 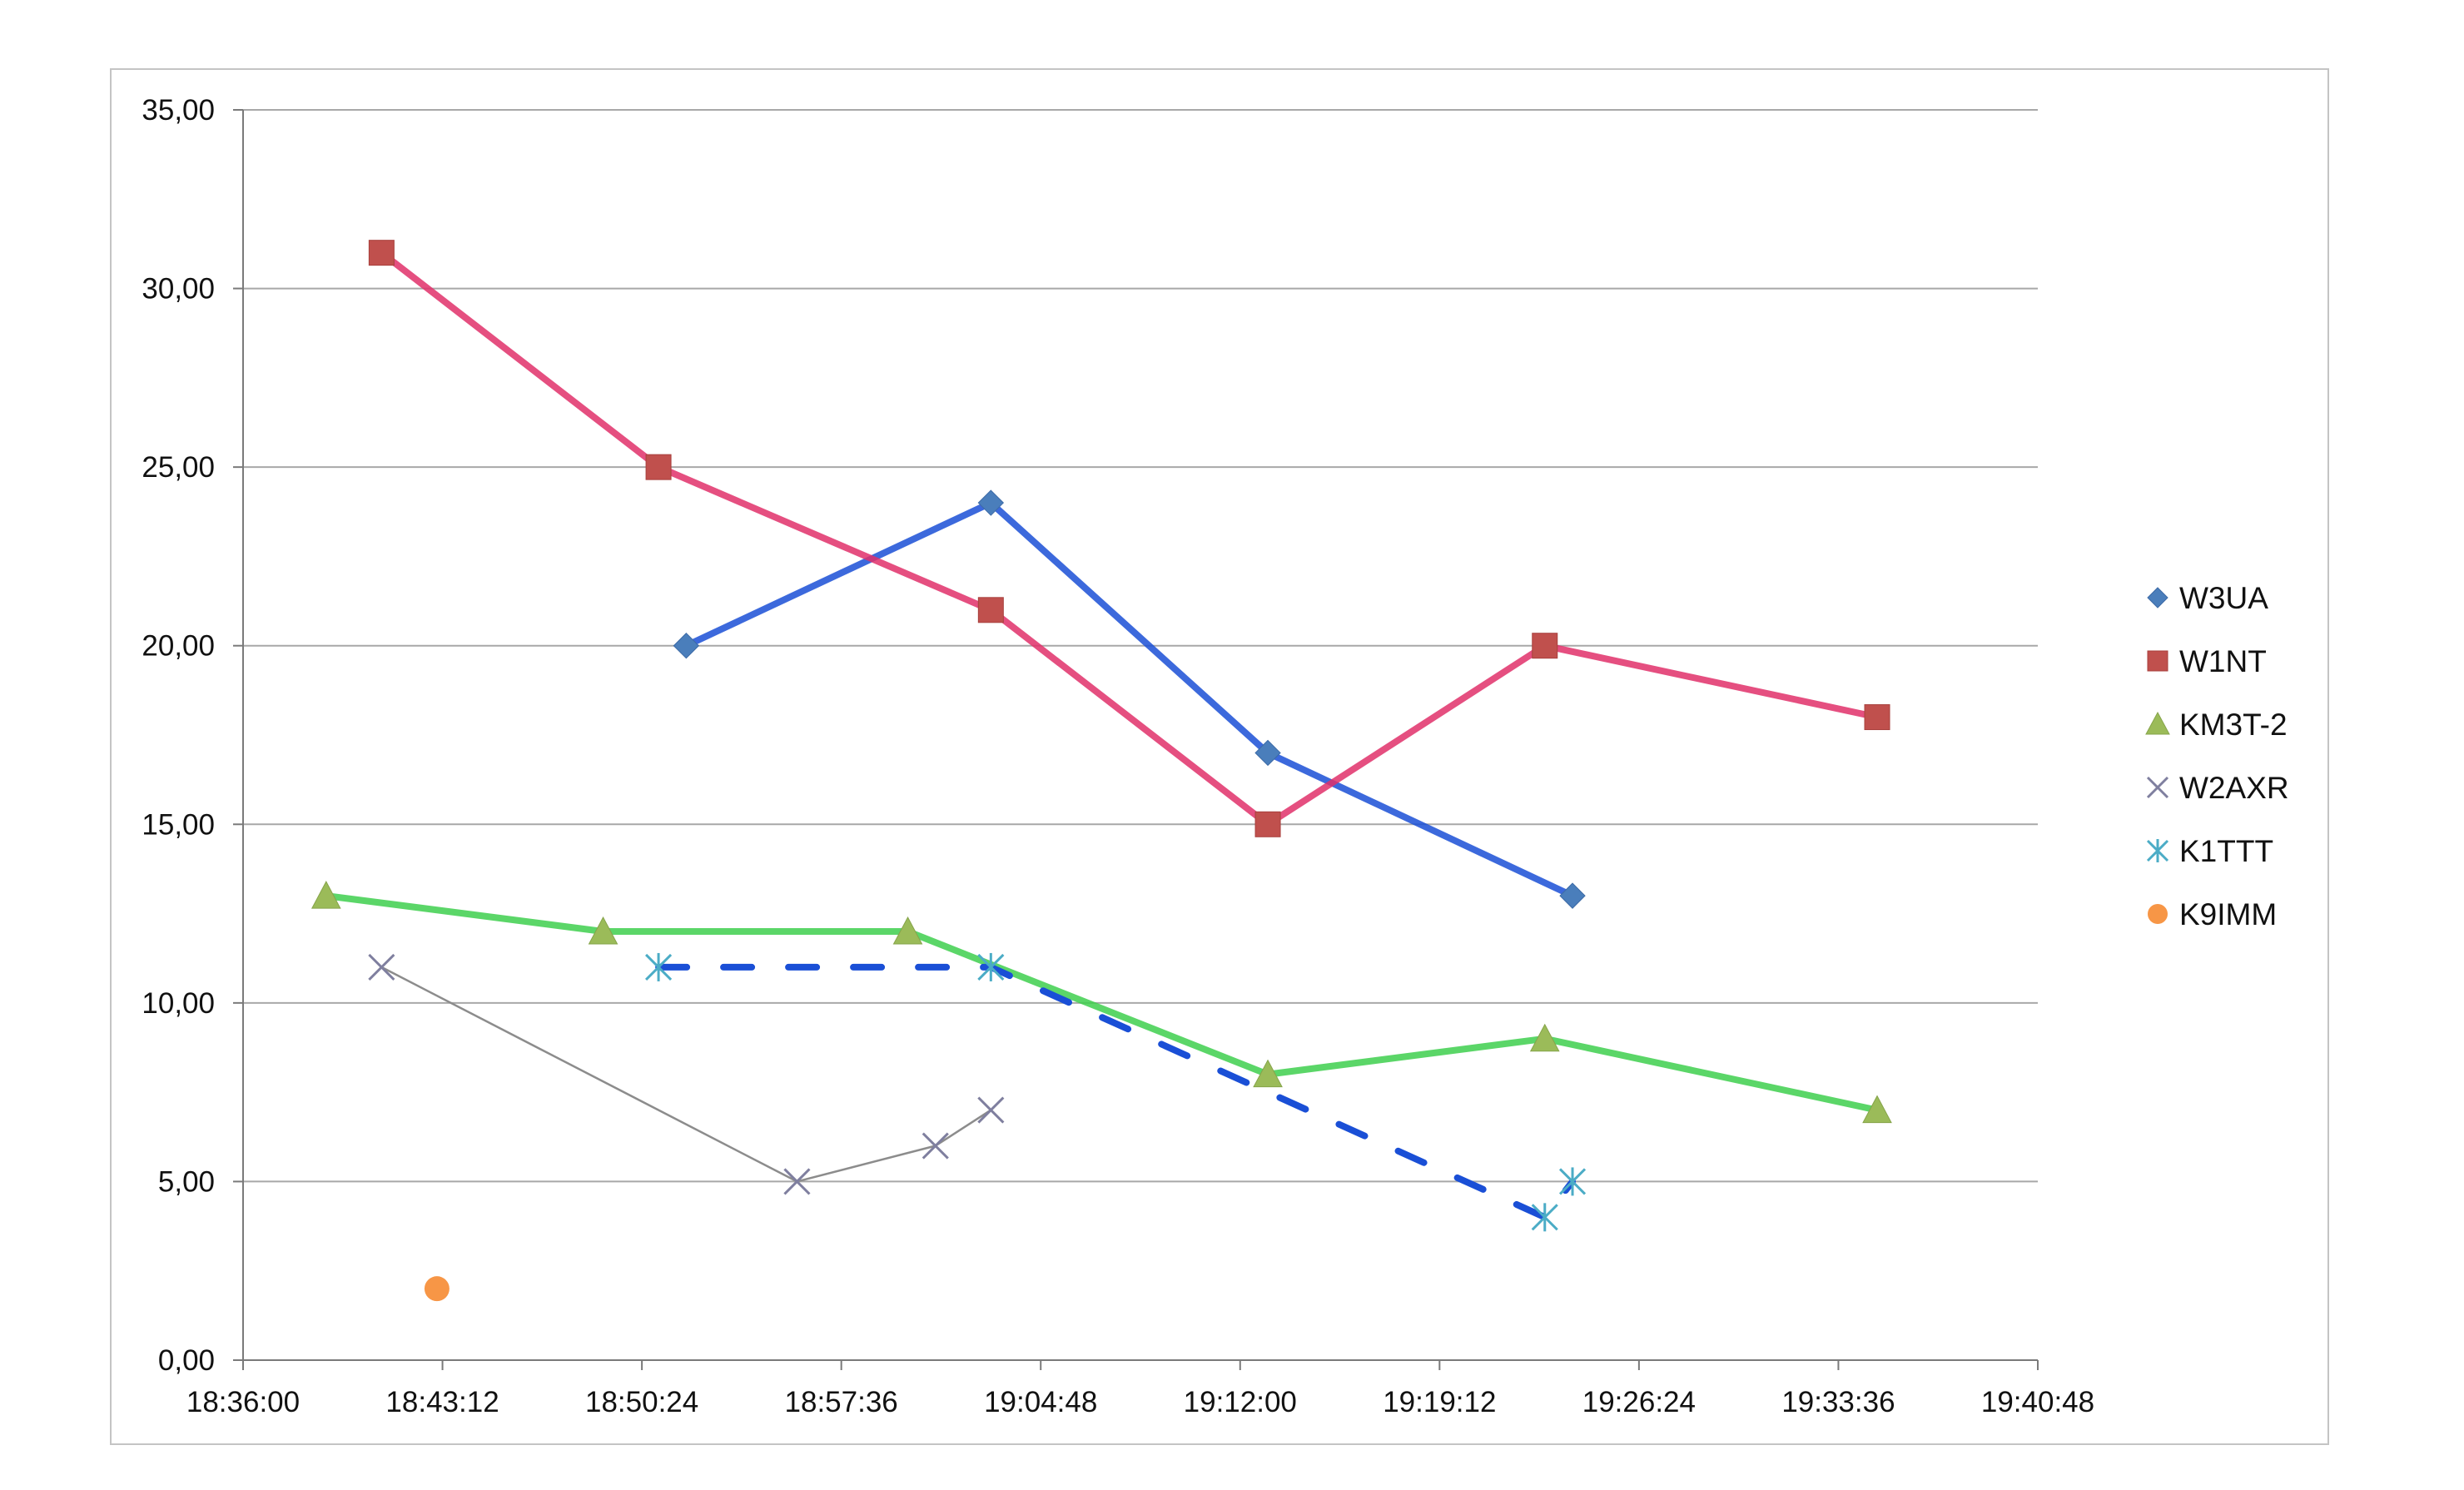 I want to click on y-tick-label: 15,00, so click(x=178, y=824).